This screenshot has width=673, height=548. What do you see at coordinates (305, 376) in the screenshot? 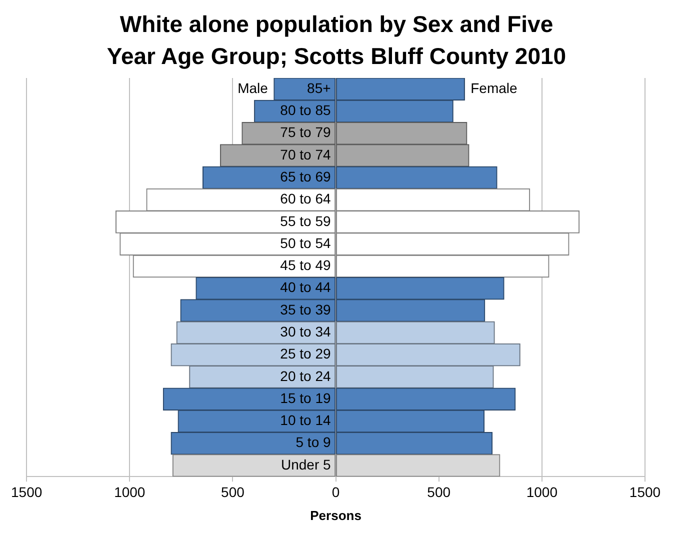
I see `y-tick-label: 20 to 24` at bounding box center [305, 376].